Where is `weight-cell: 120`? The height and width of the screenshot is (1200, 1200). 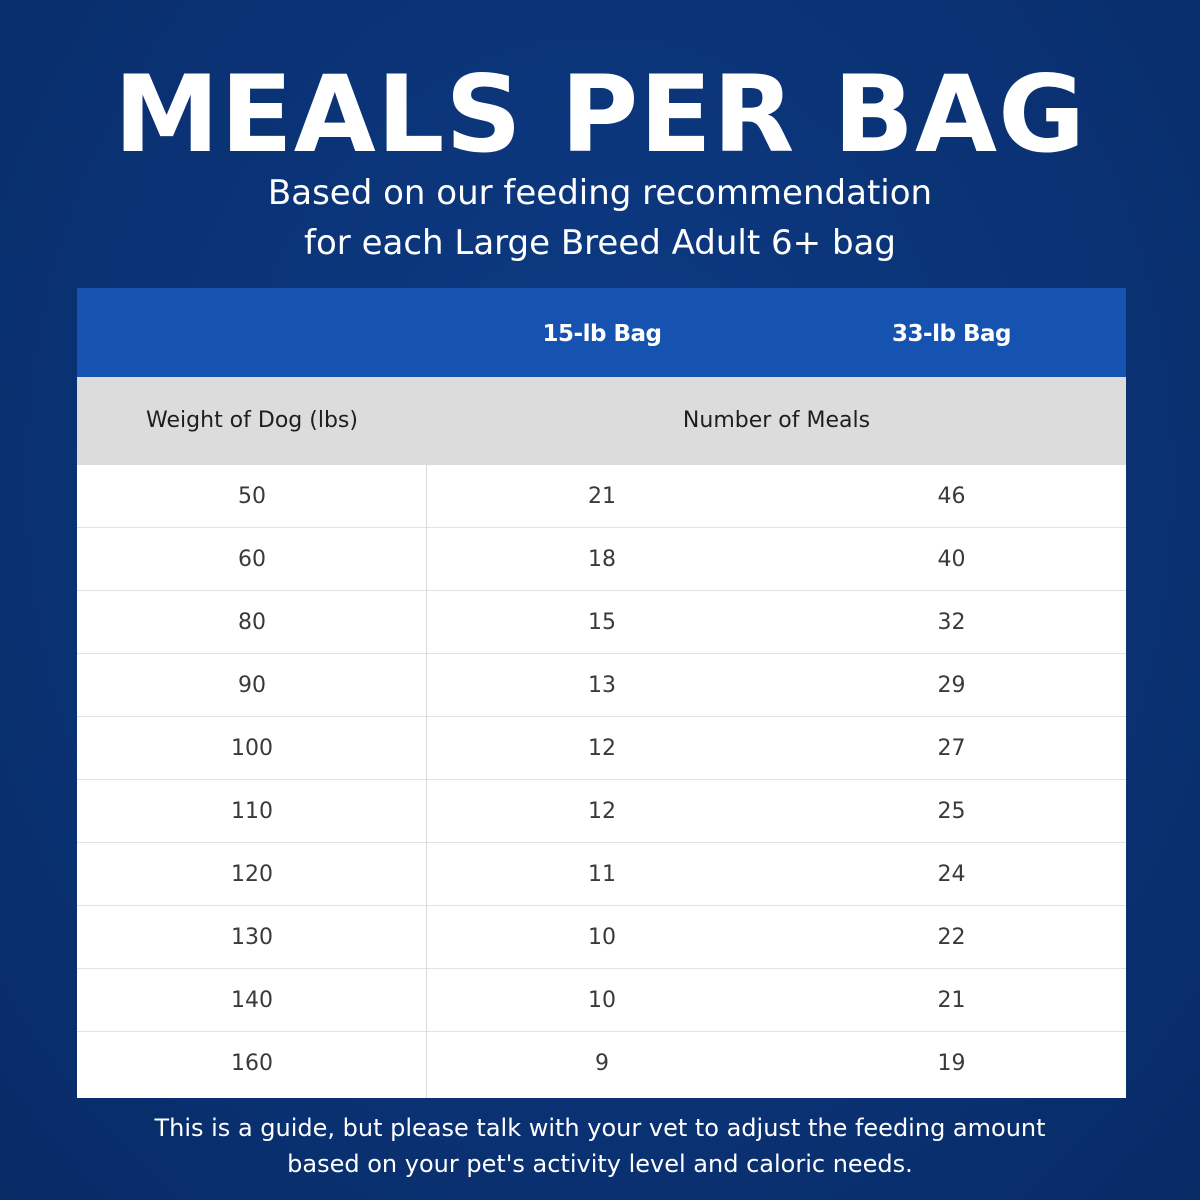
weight-cell: 120 is located at coordinates (252, 874).